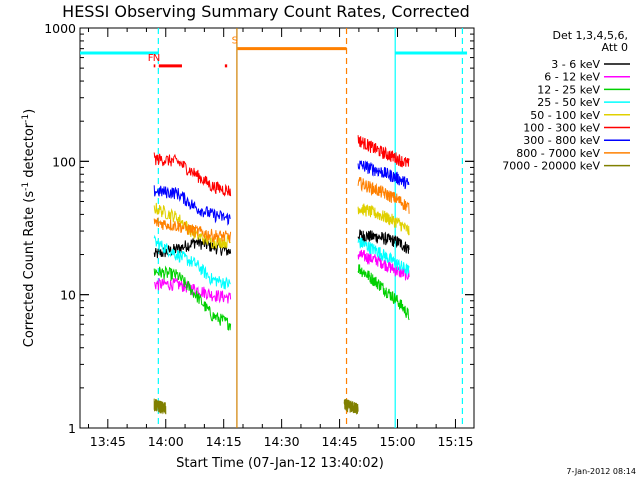 The width and height of the screenshot is (640, 480). I want to click on x-tick-label: 14:00, so click(166, 441).